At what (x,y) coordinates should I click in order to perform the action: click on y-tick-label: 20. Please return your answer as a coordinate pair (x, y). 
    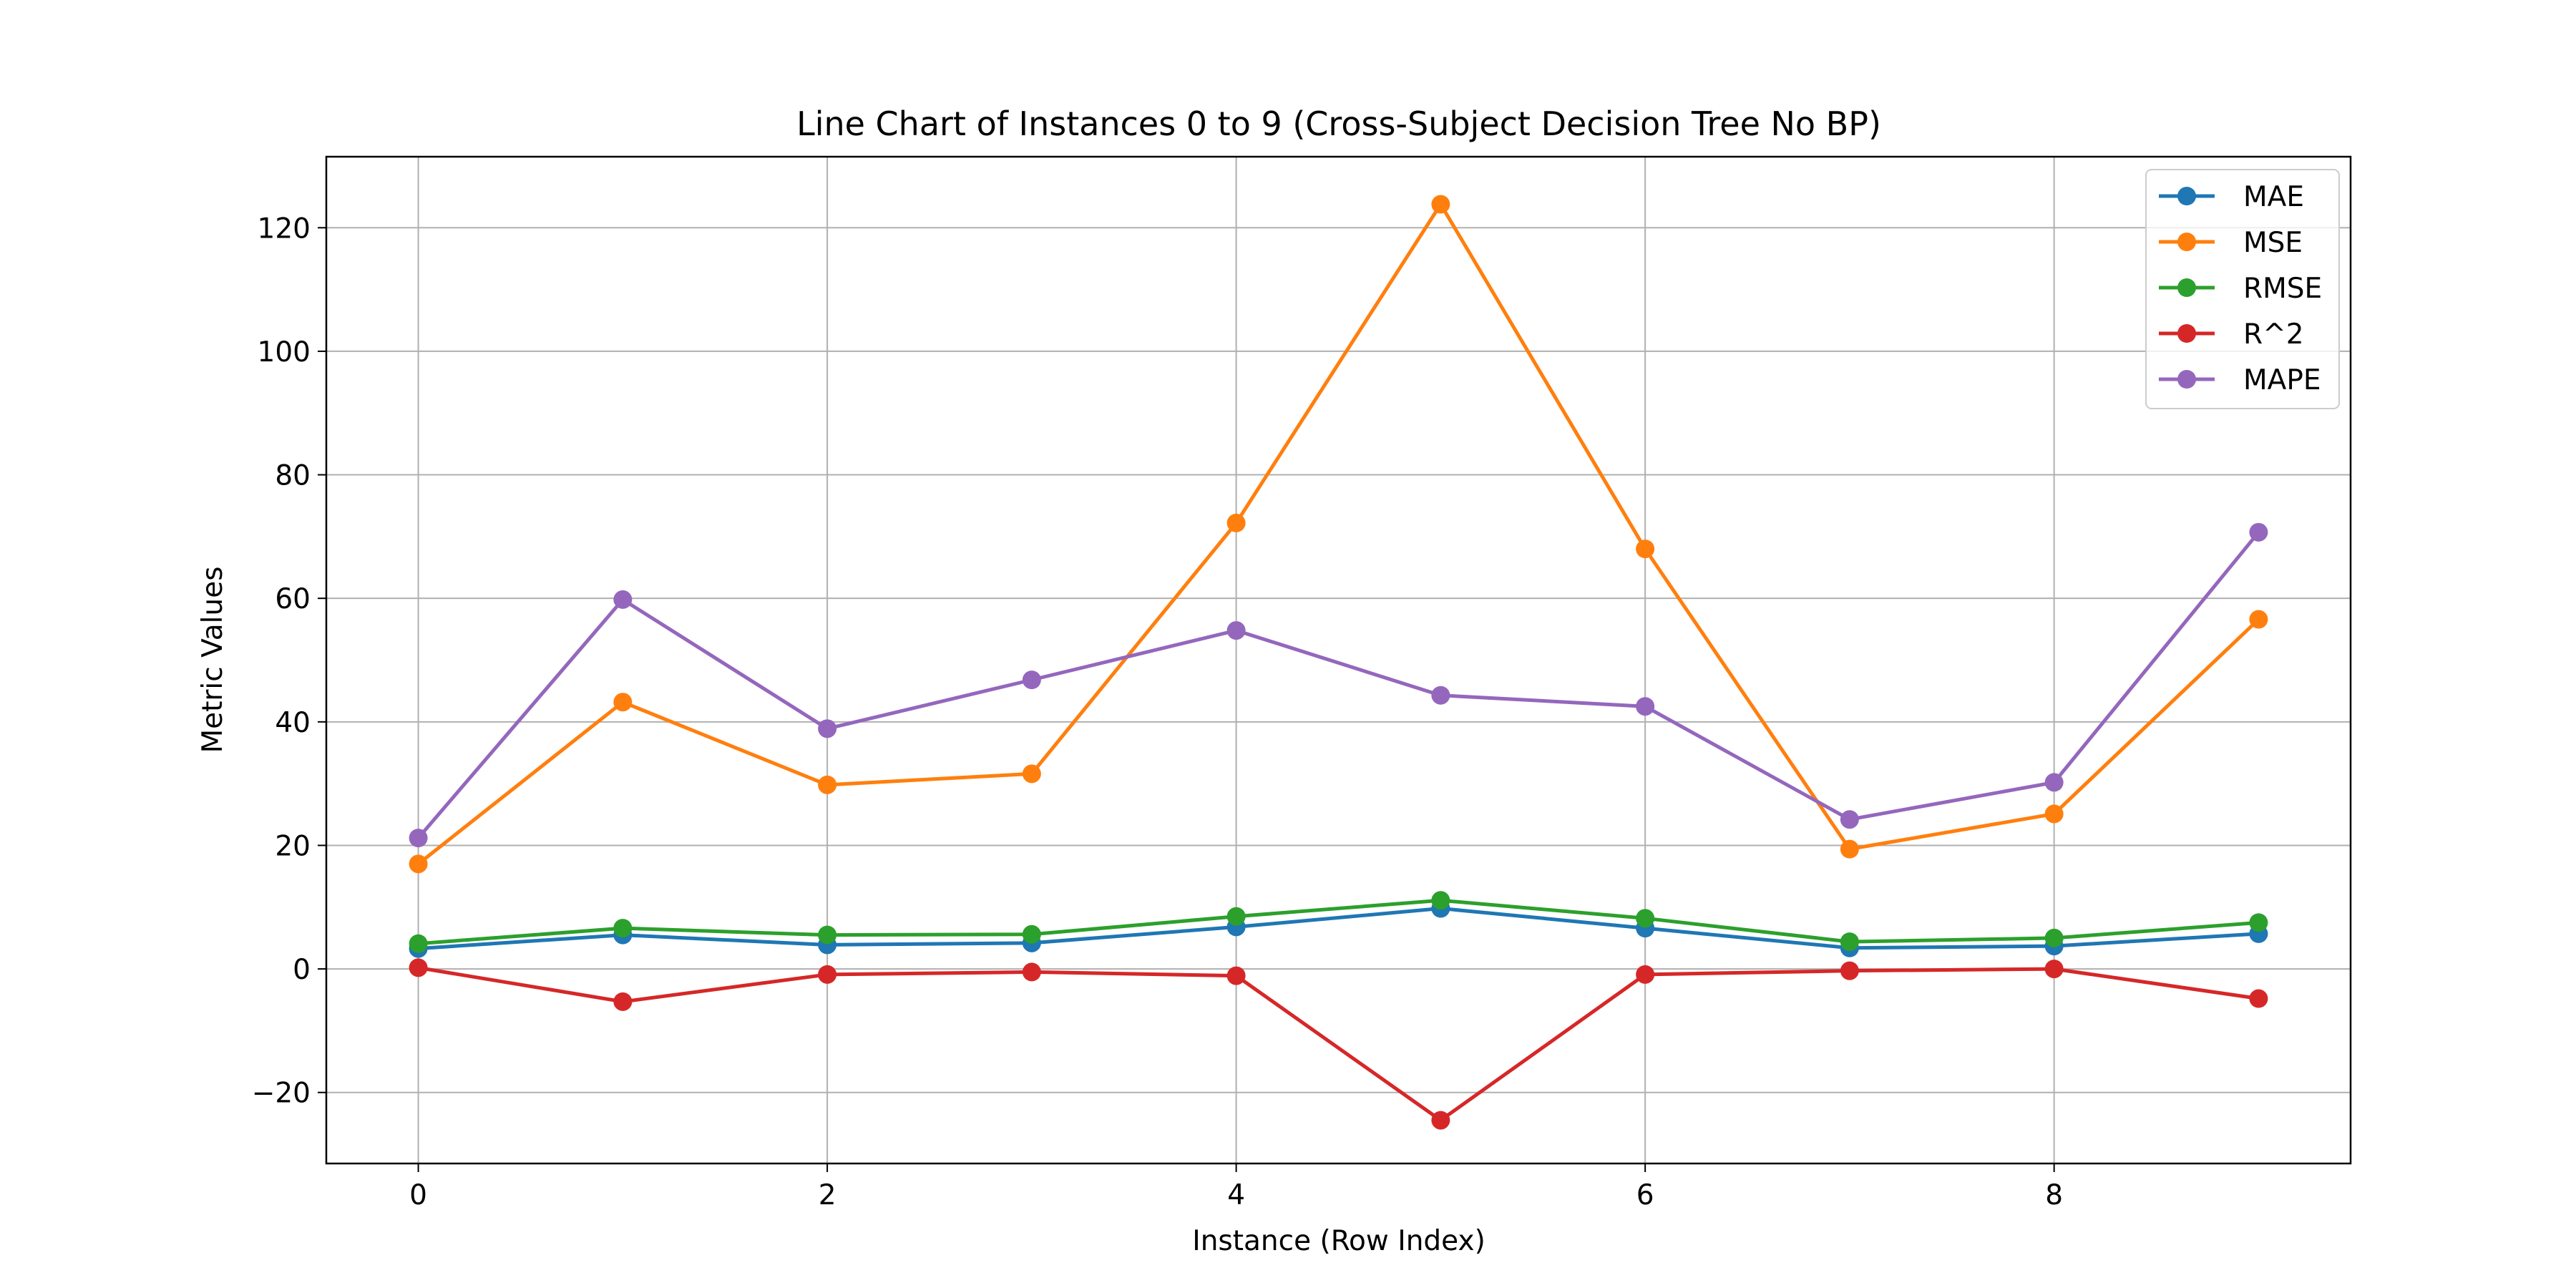
    Looking at the image, I should click on (293, 846).